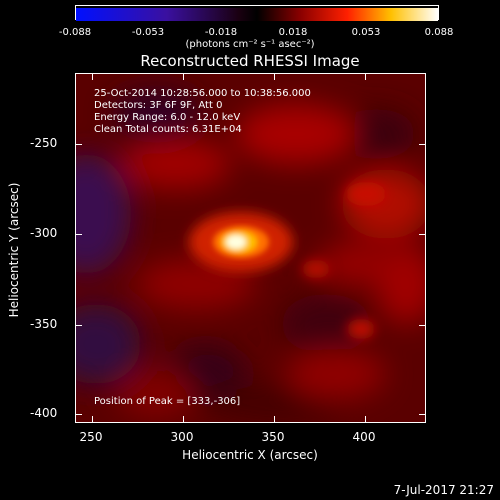 This screenshot has width=500, height=500. I want to click on colorbar-units: (photons cm⁻² s⁻¹ asec⁻²), so click(250, 44).